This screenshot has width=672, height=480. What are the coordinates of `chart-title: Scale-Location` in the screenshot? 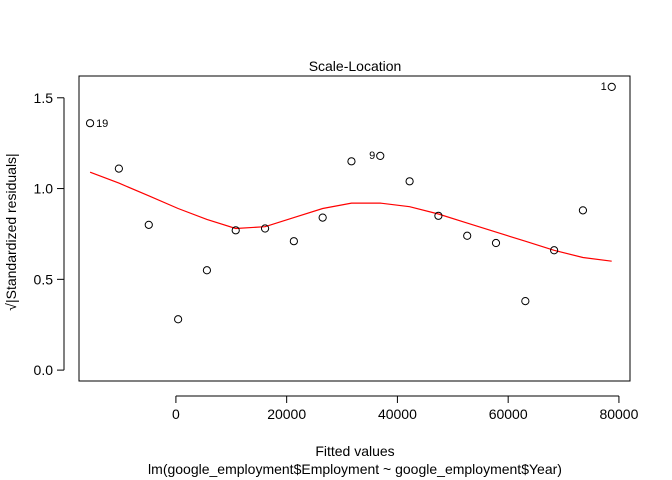 It's located at (355, 66).